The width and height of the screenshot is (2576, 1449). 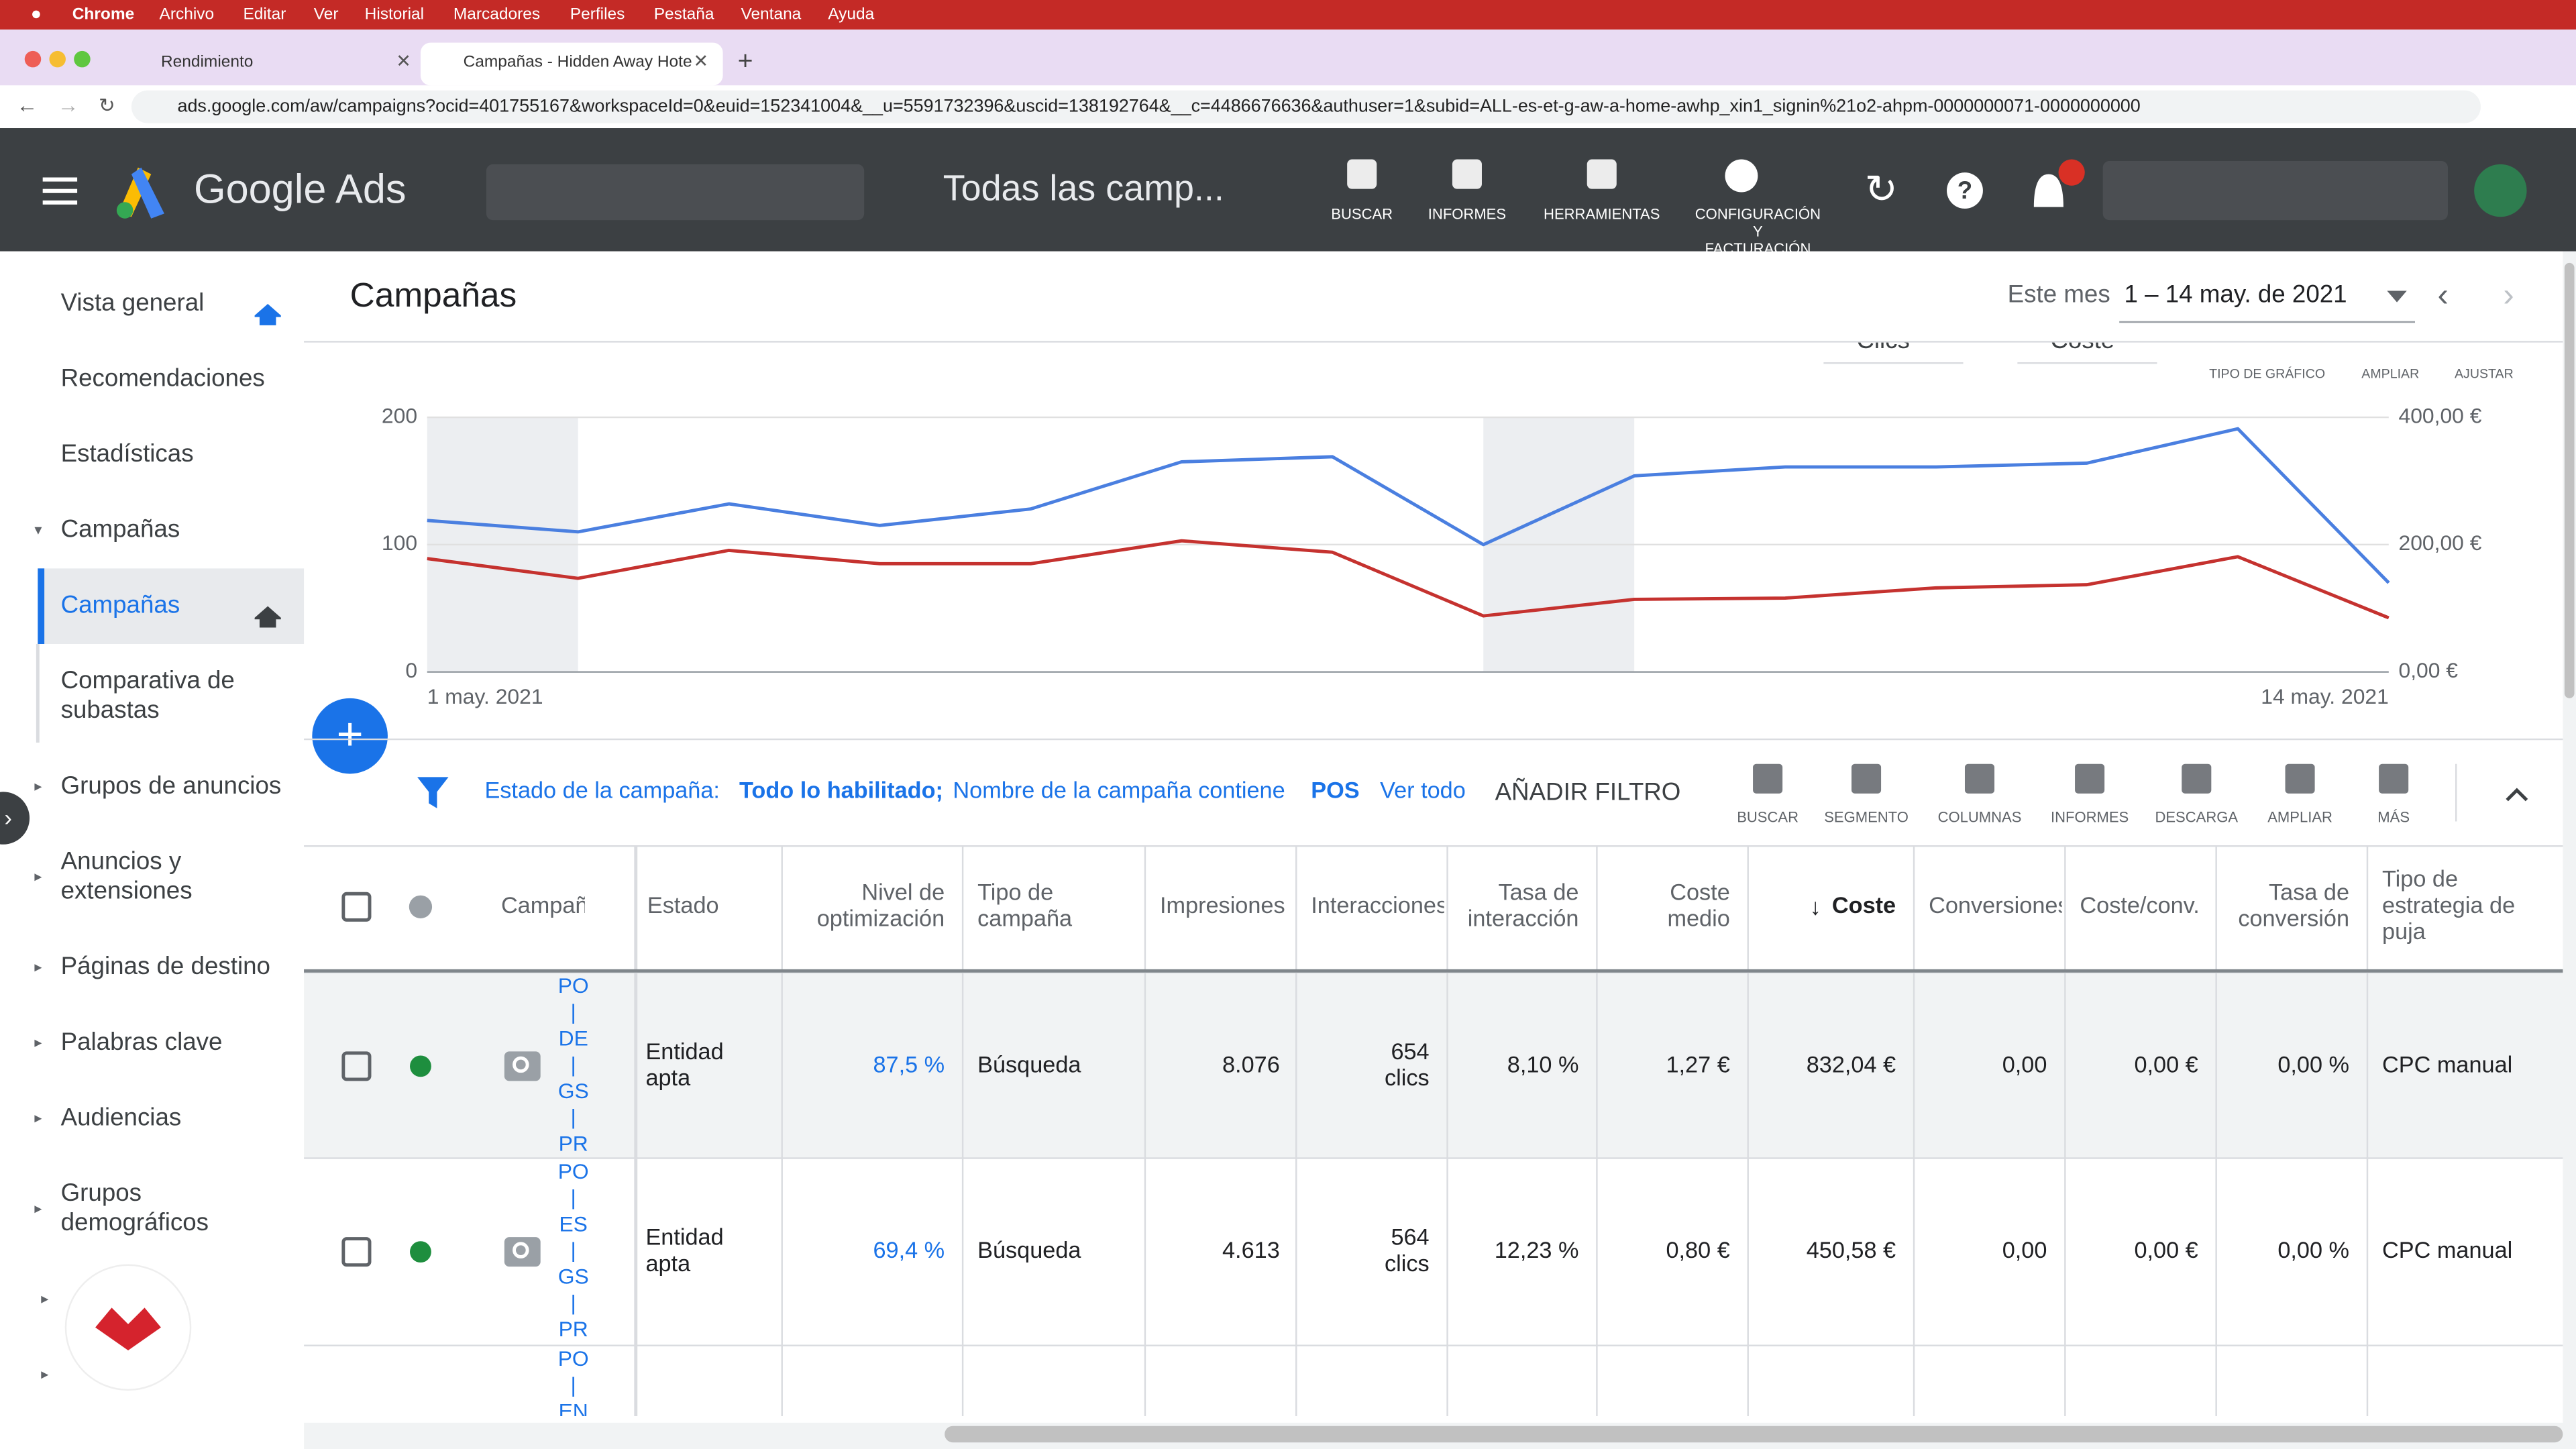 What do you see at coordinates (1602, 214) in the screenshot?
I see `tool-label: HERRAMIENTAS` at bounding box center [1602, 214].